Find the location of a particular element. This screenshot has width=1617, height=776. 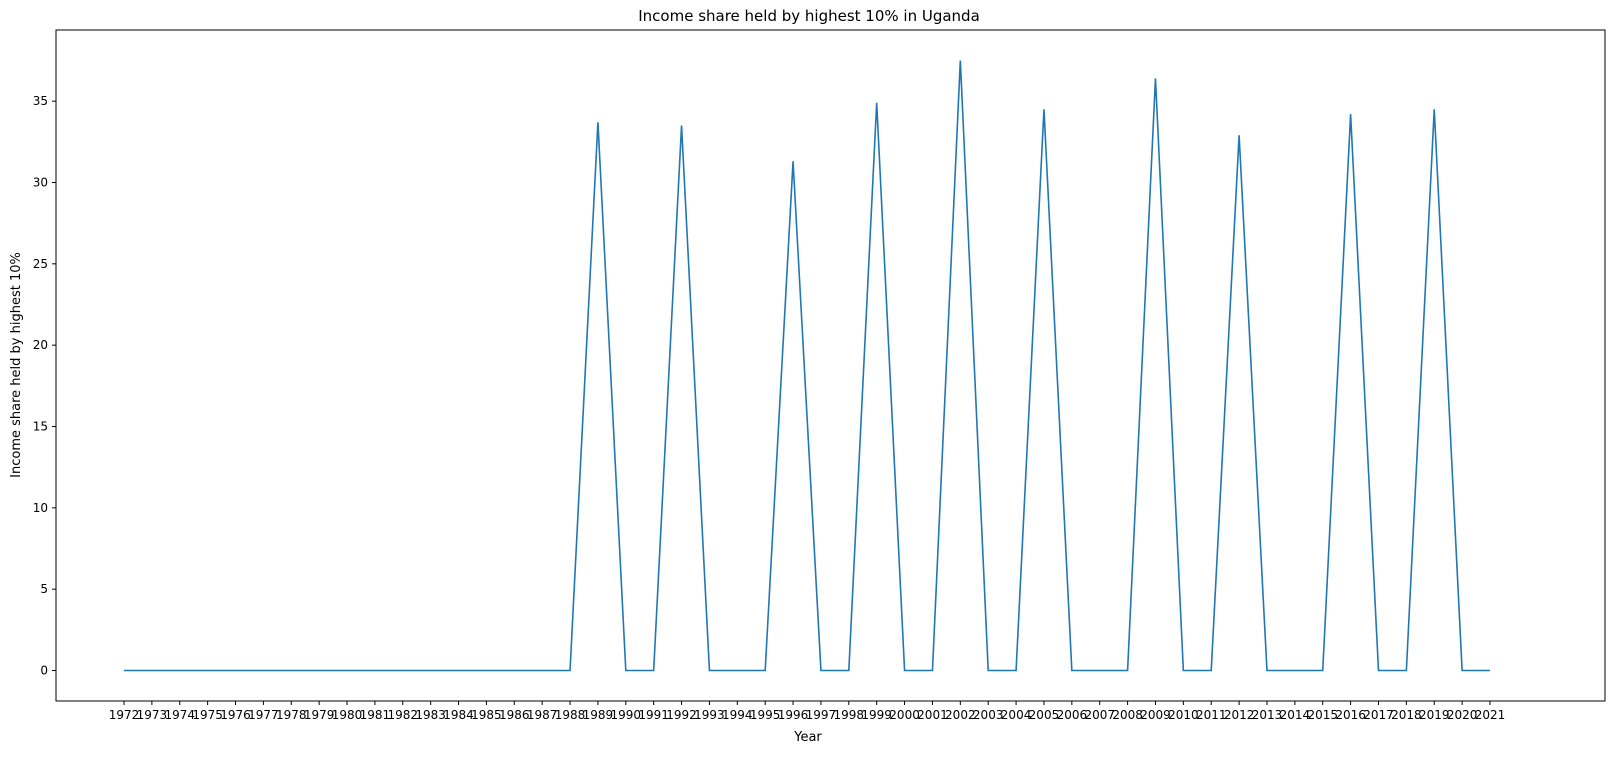

x-tick-label: 2008 is located at coordinates (1127, 715).